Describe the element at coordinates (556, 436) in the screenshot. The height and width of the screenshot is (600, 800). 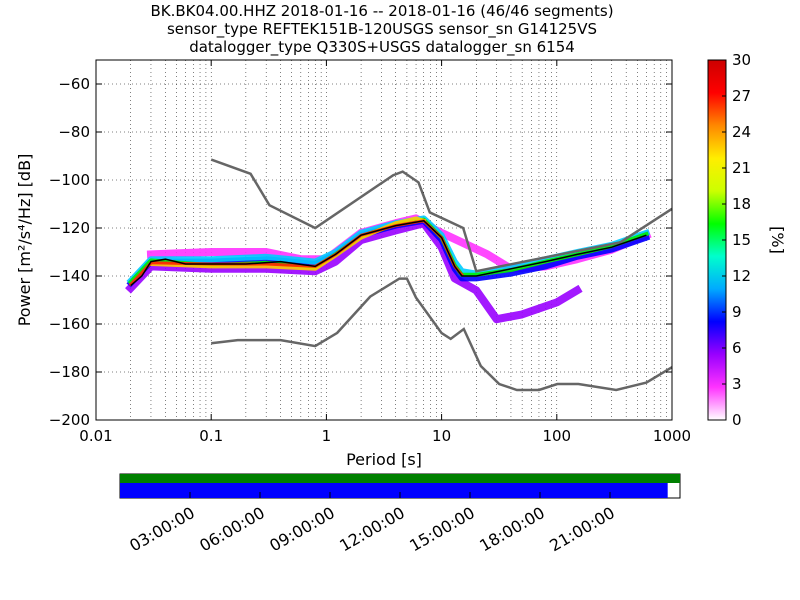
I see `x-tick-label: 100` at that location.